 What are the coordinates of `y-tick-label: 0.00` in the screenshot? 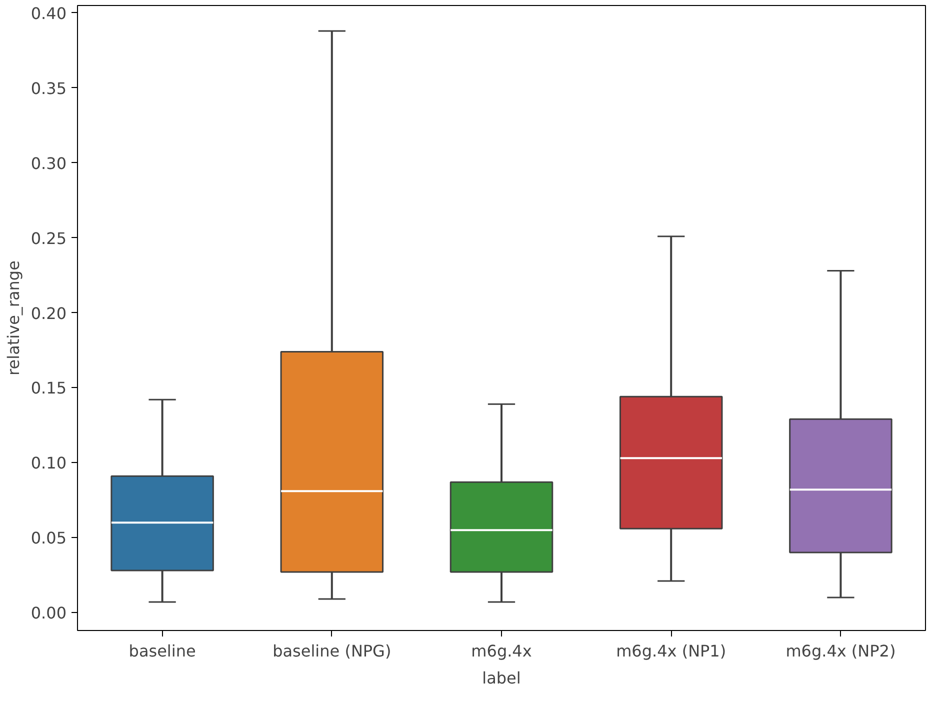 It's located at (48, 613).